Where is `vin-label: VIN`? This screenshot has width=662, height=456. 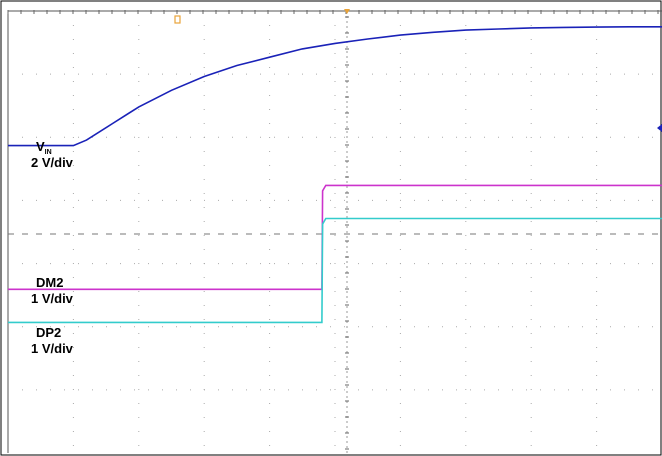 vin-label: VIN is located at coordinates (44, 149).